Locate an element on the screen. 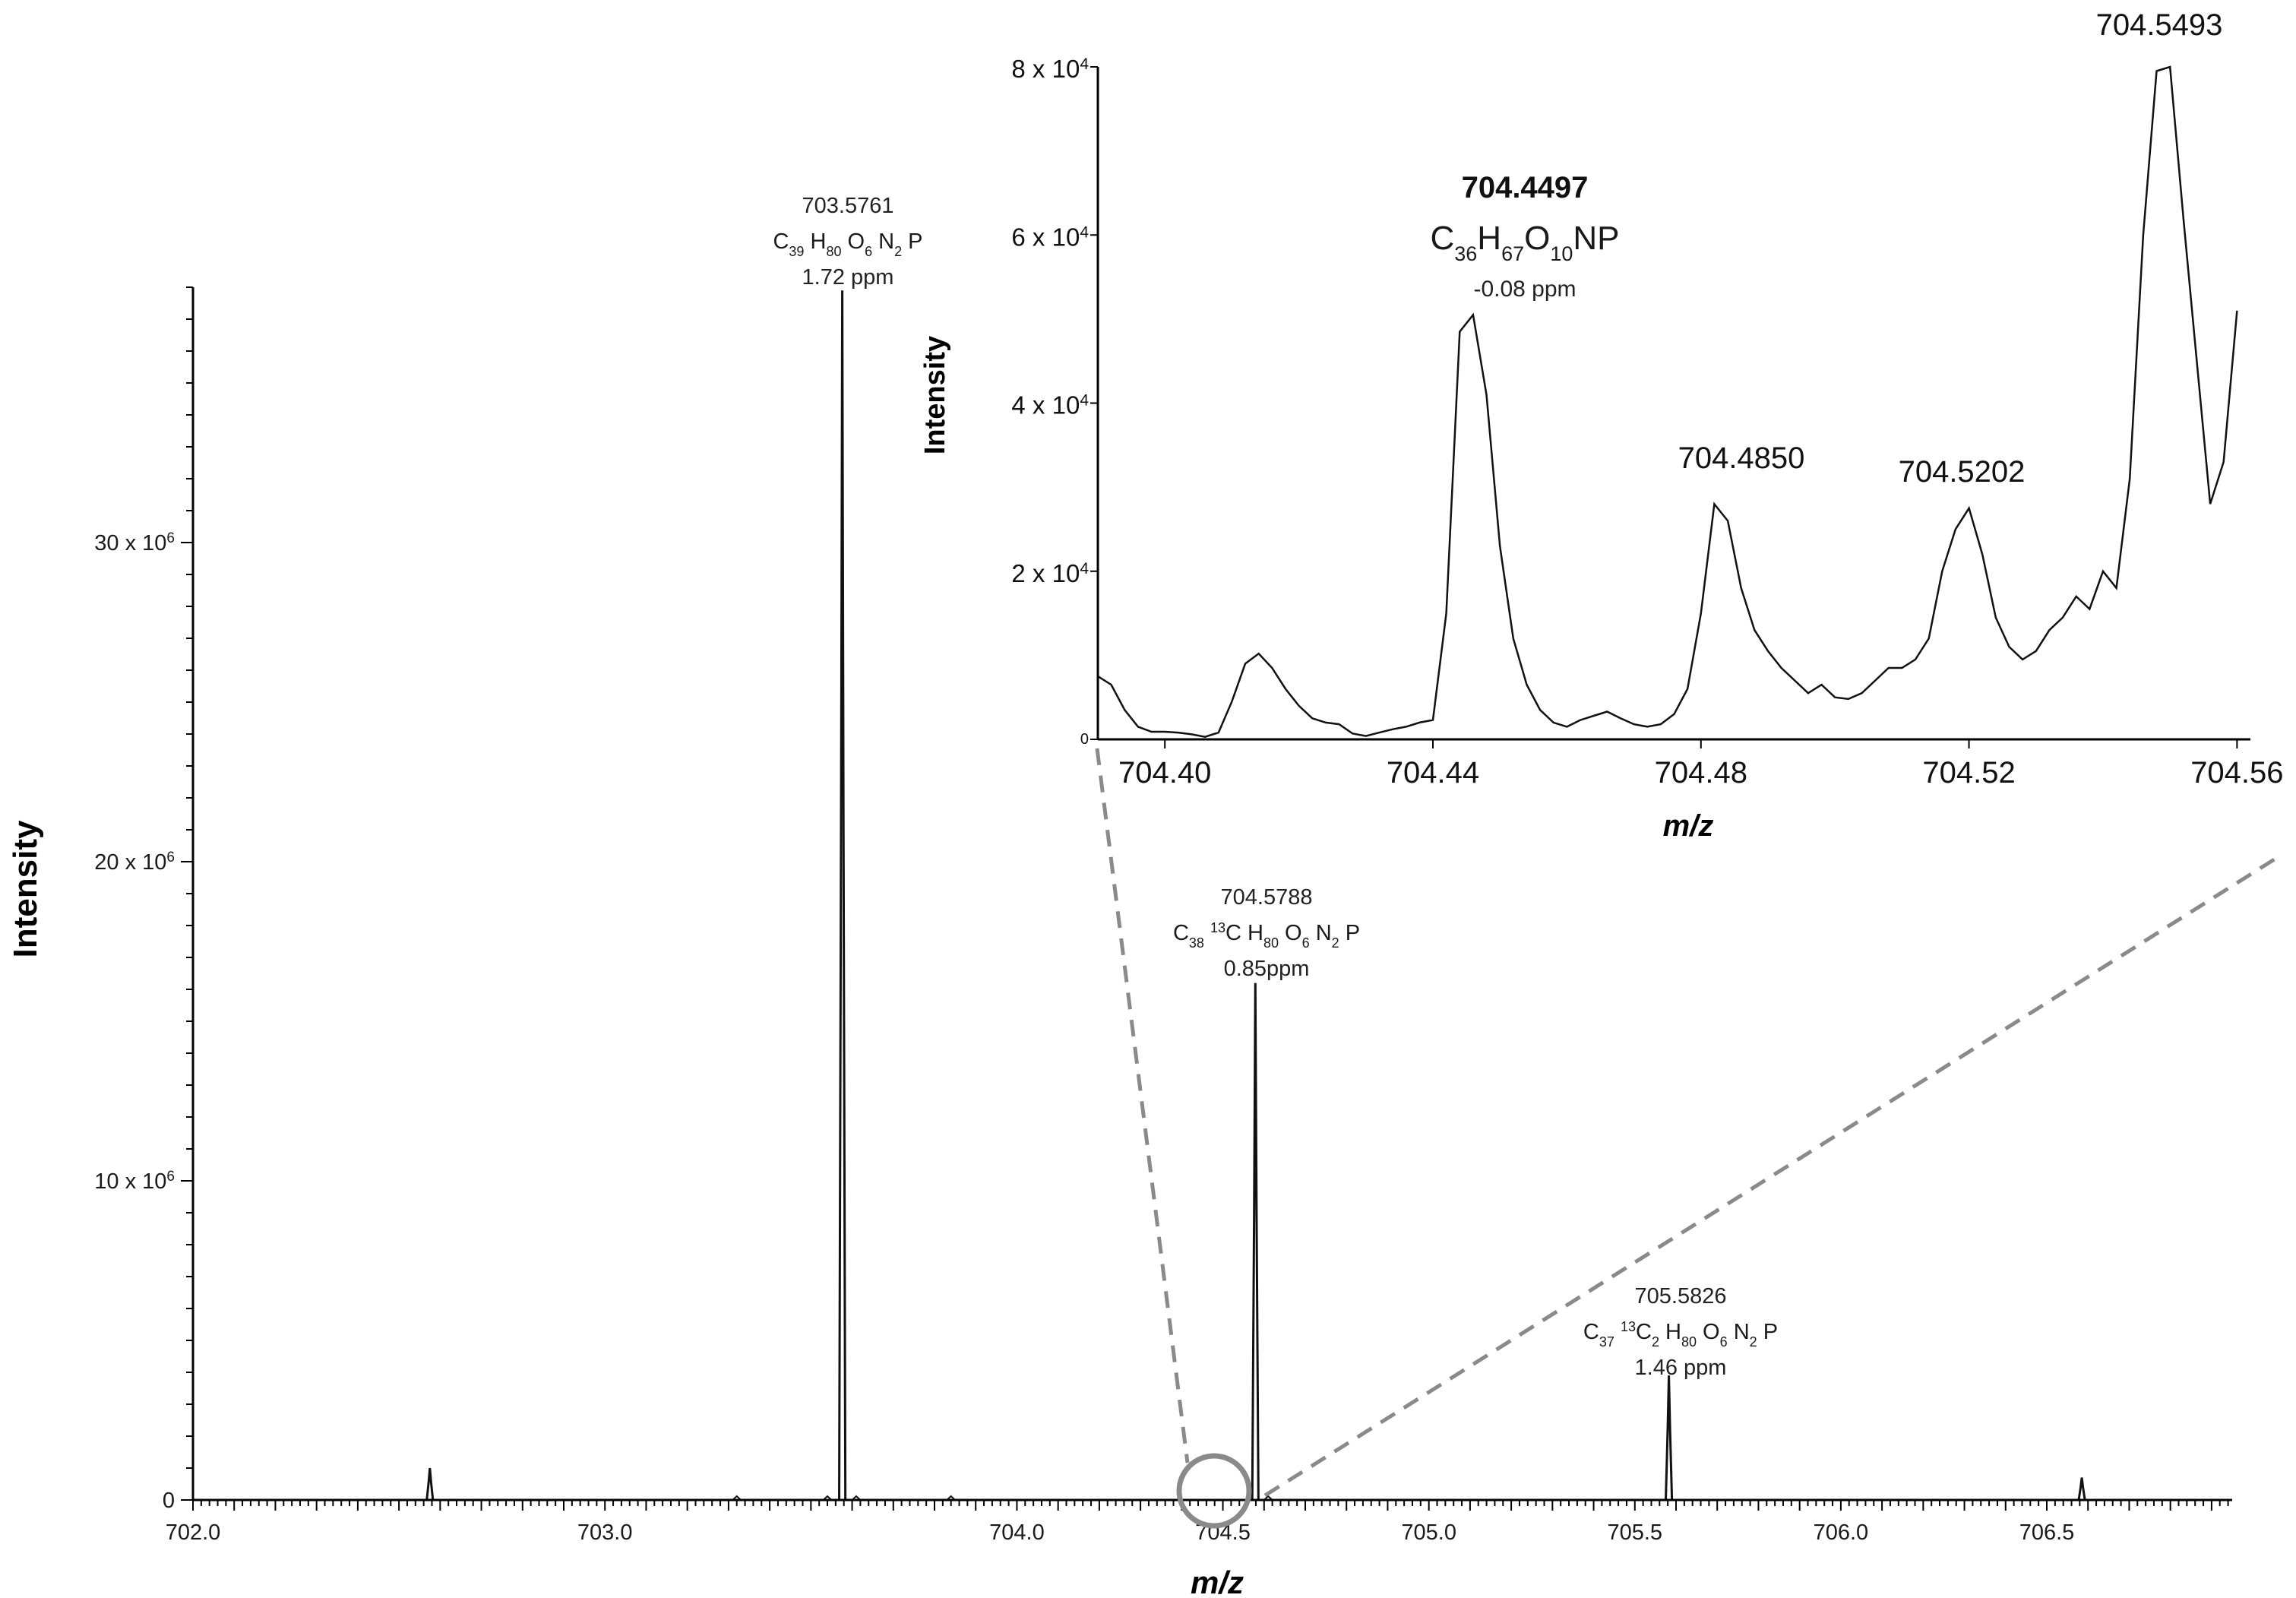 The image size is (2296, 1598). inset-peak-mz-label: 704.4850 is located at coordinates (1741, 458).